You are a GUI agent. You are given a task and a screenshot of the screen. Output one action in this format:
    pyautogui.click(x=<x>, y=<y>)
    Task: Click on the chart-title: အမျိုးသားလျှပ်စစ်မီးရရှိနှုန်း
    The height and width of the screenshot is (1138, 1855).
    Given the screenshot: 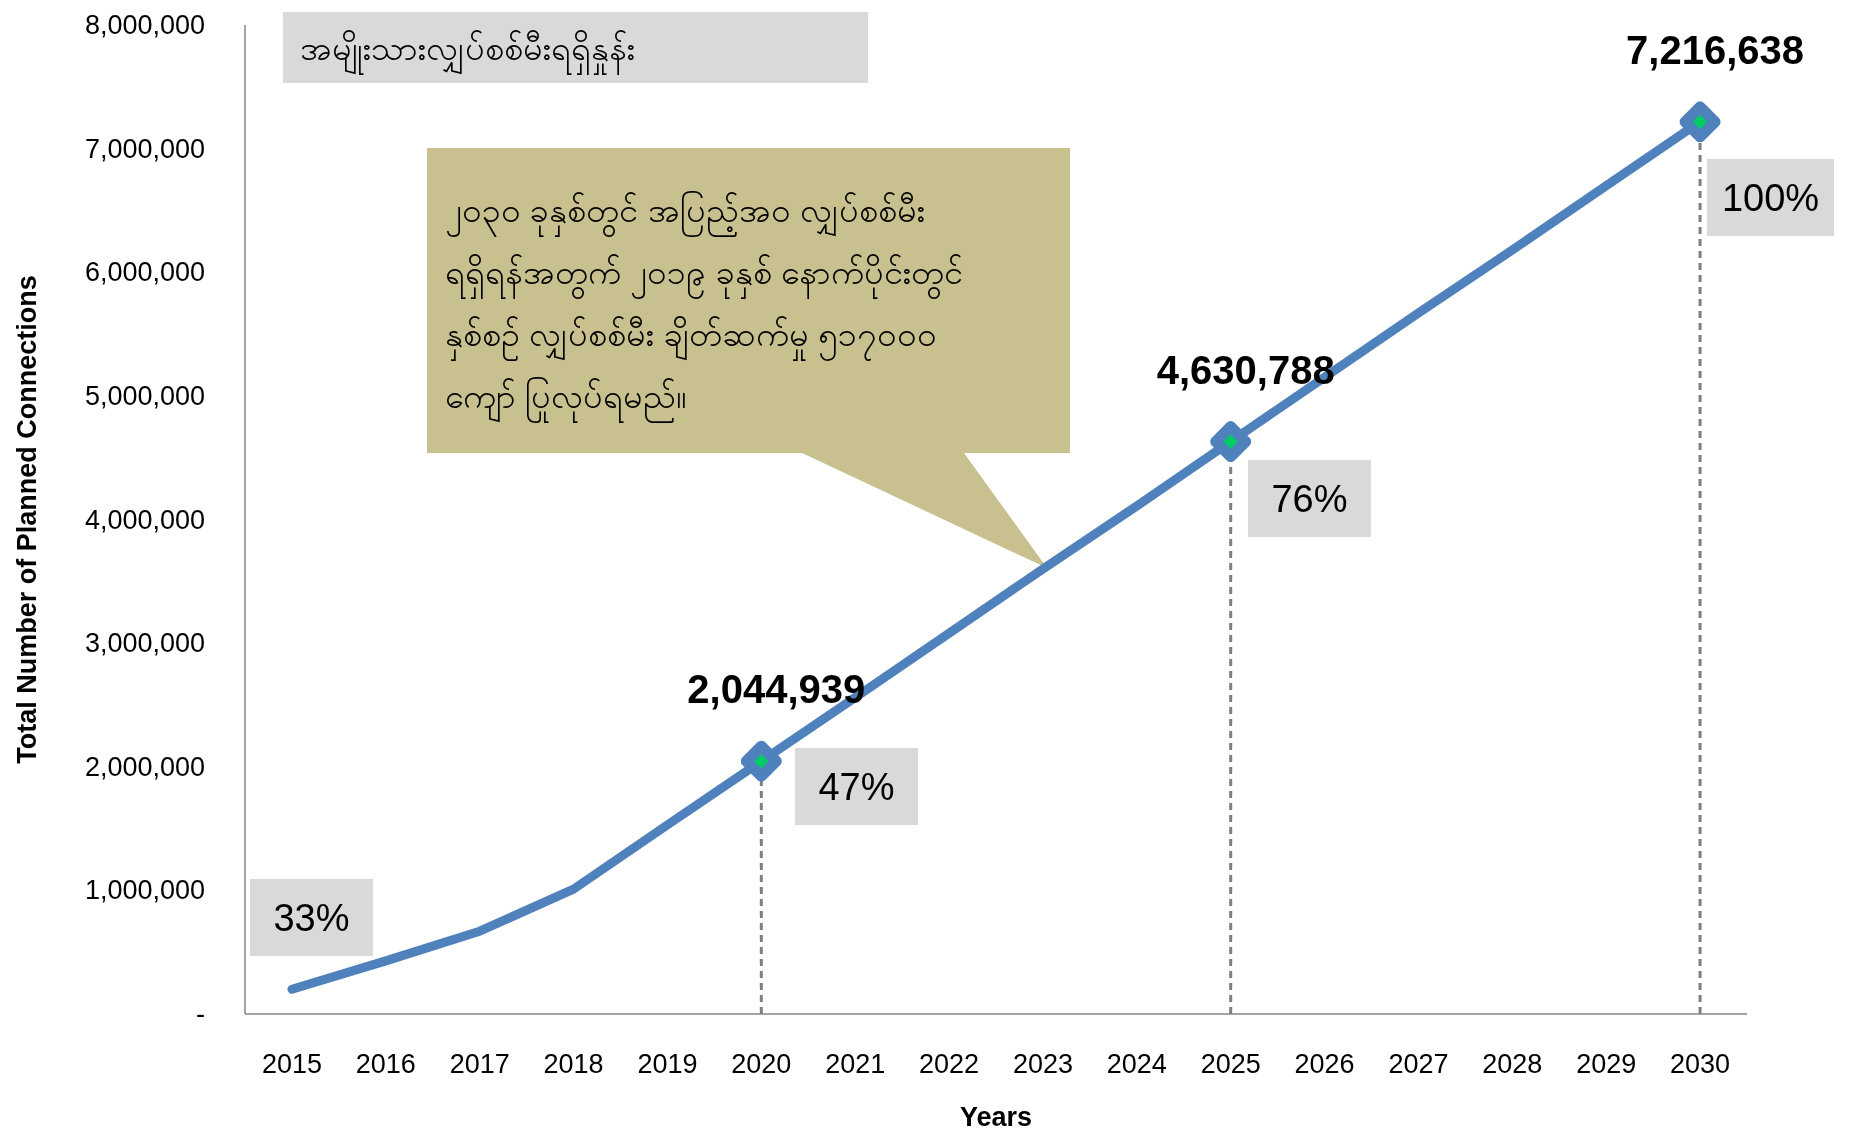 What is the action you would take?
    pyautogui.click(x=467, y=52)
    